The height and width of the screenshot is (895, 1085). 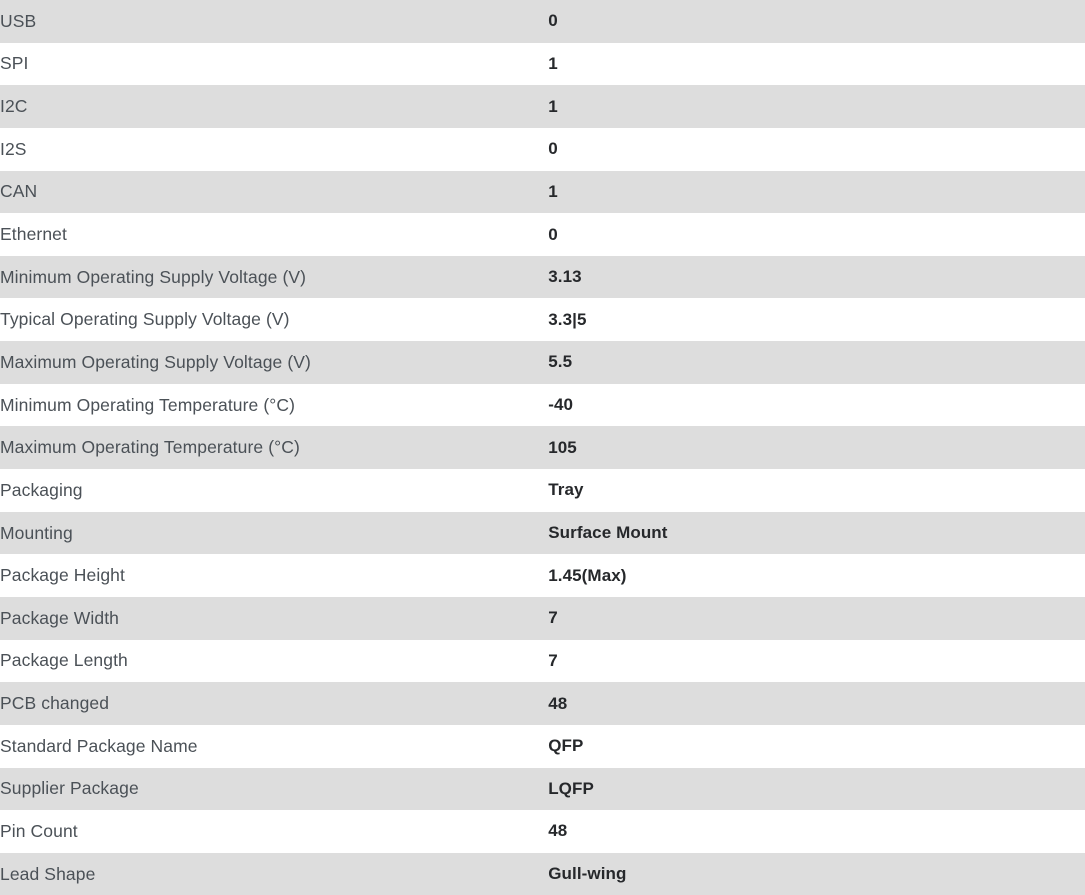 What do you see at coordinates (39, 830) in the screenshot?
I see `spec-label: Pin Count` at bounding box center [39, 830].